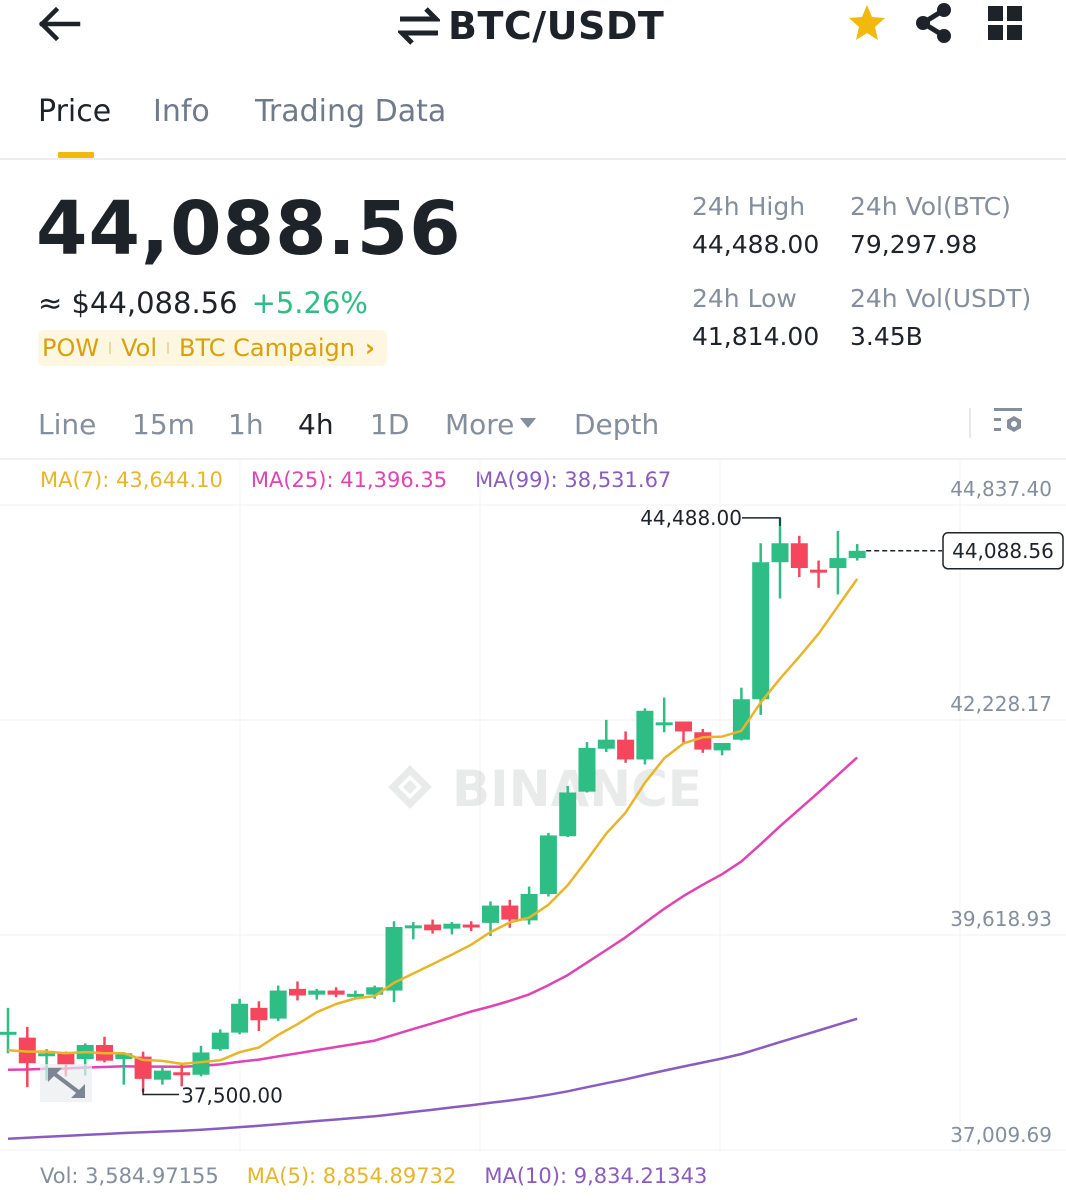 The width and height of the screenshot is (1066, 1200). What do you see at coordinates (129, 1176) in the screenshot?
I see `vol-value: Vol: 3,584.97155` at bounding box center [129, 1176].